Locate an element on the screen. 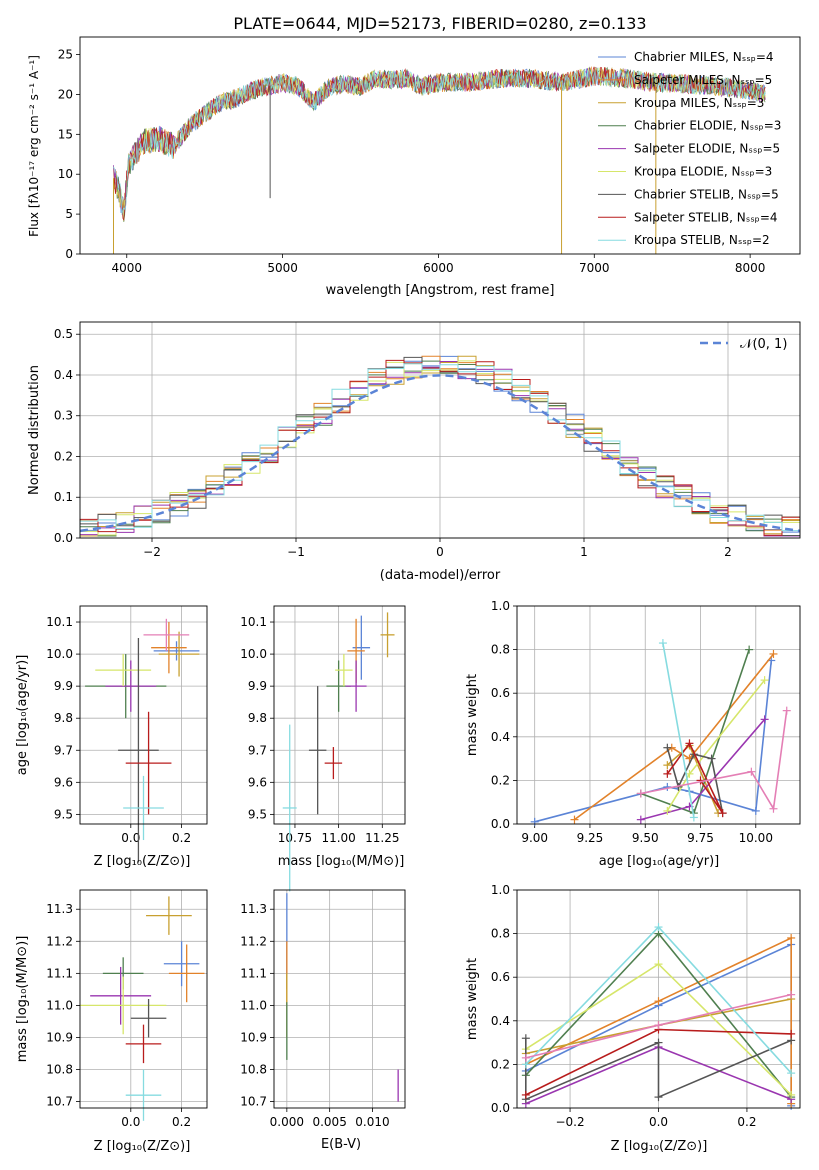 The image size is (819, 1170). y-tick-label: 11.3 is located at coordinates (253, 909).